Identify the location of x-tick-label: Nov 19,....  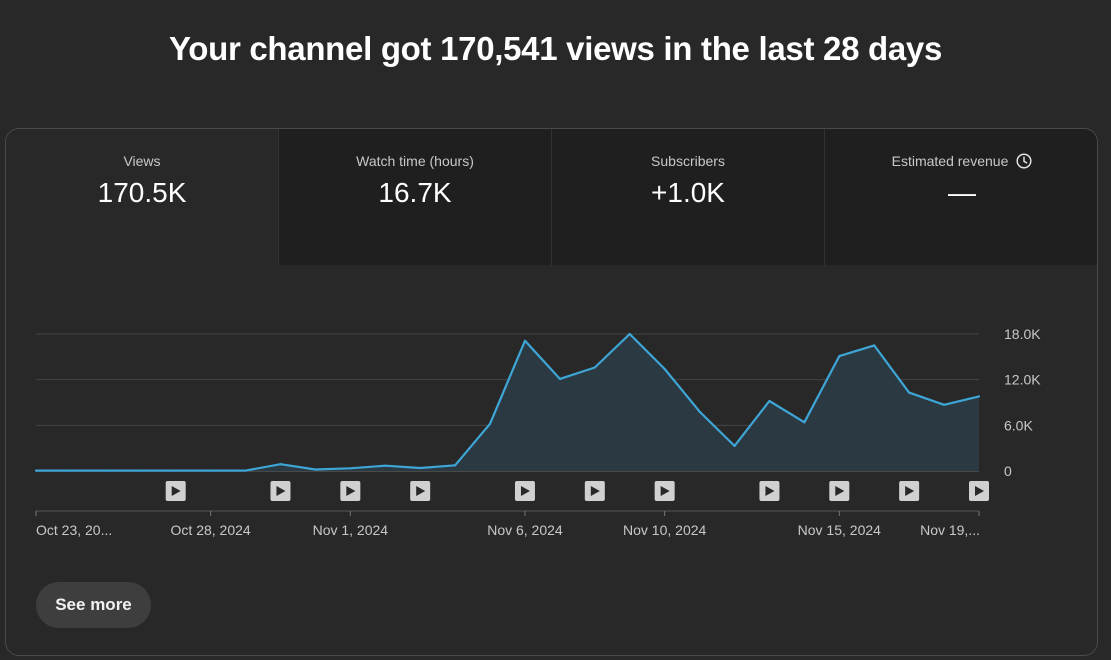
(950, 530).